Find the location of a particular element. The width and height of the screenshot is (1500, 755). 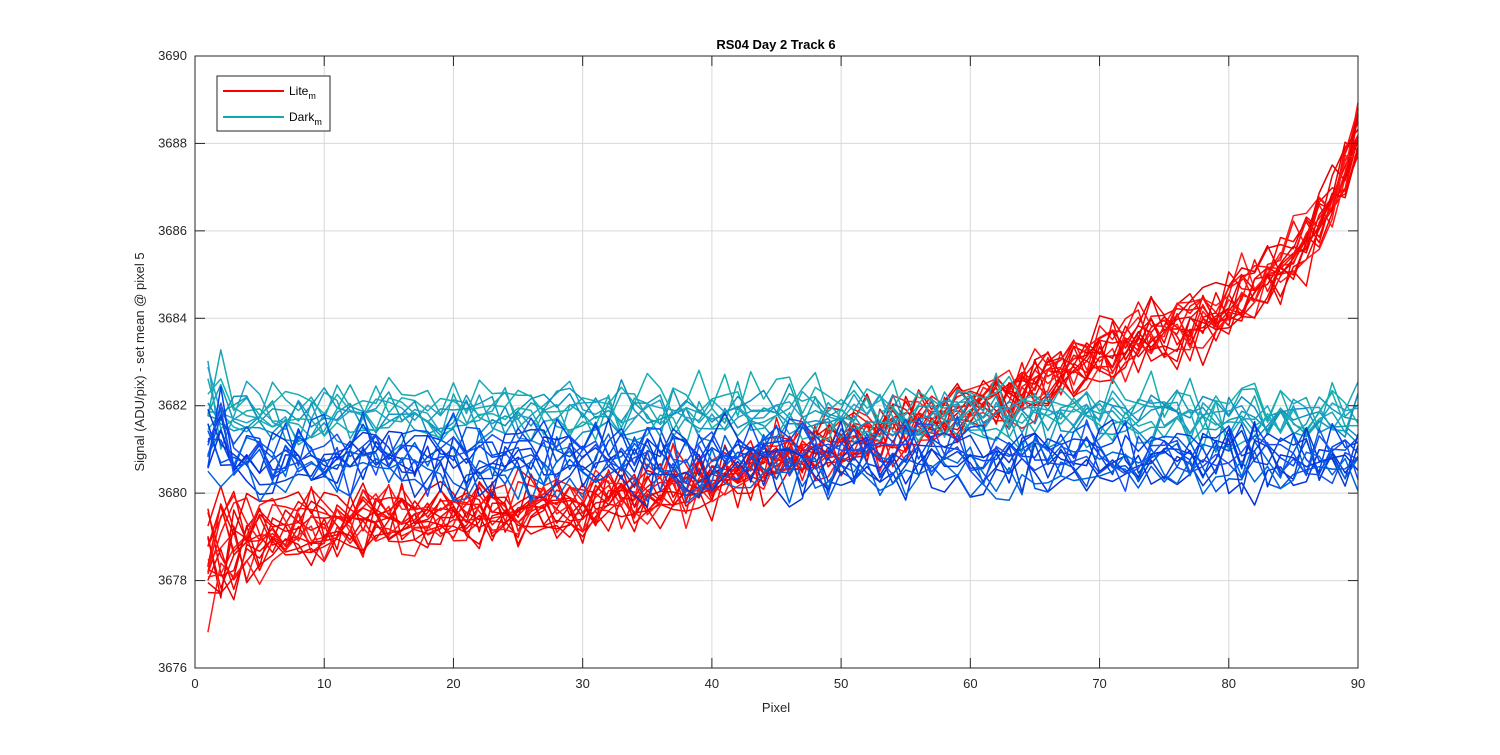

x-tick-label: 70 is located at coordinates (1099, 683).